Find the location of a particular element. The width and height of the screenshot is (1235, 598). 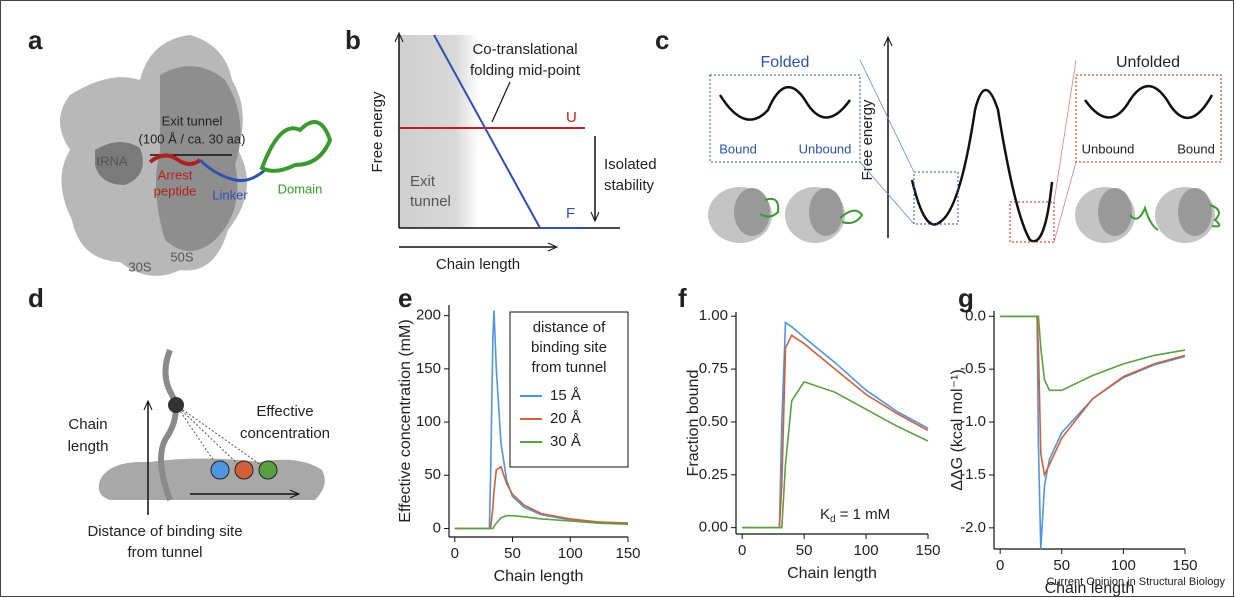

y-axis-label: Fraction bound is located at coordinates (693, 423).